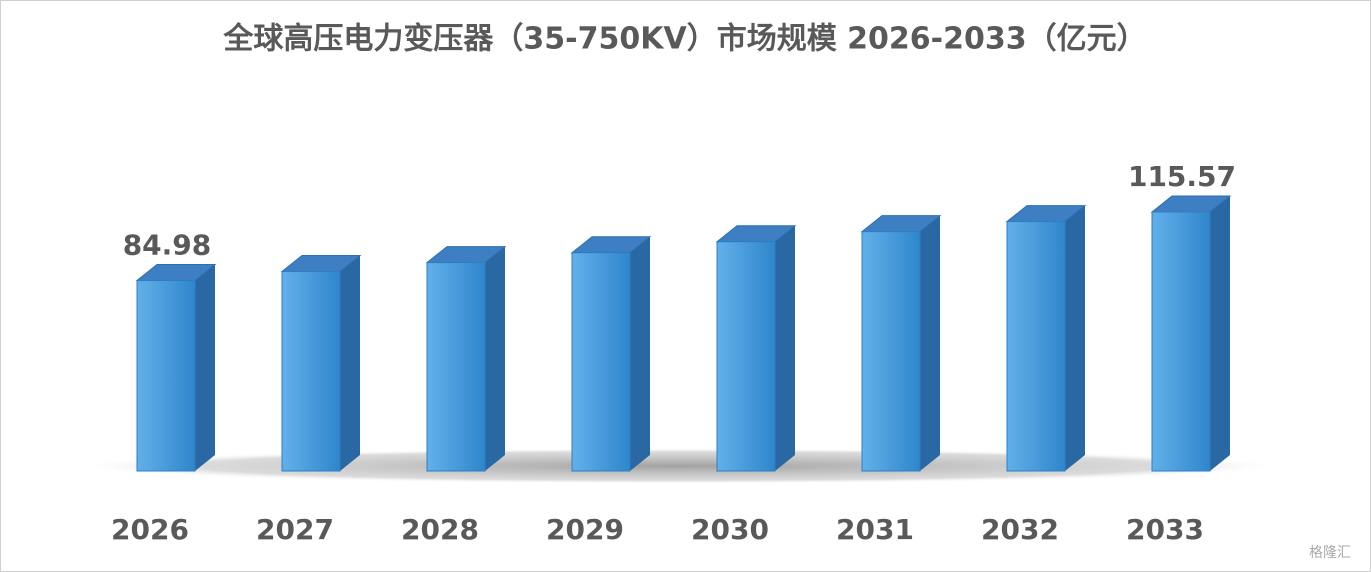 This screenshot has height=572, width=1371. Describe the element at coordinates (730, 529) in the screenshot. I see `x-tick-label: 2030` at that location.